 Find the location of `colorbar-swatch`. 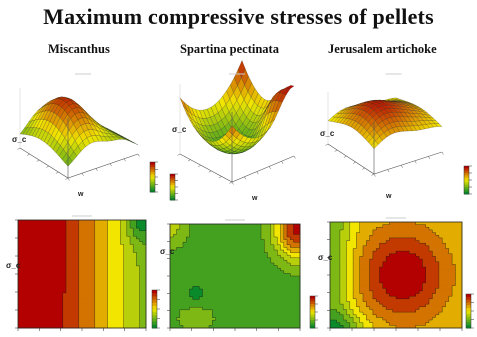

colorbar-swatch is located at coordinates (154, 323).